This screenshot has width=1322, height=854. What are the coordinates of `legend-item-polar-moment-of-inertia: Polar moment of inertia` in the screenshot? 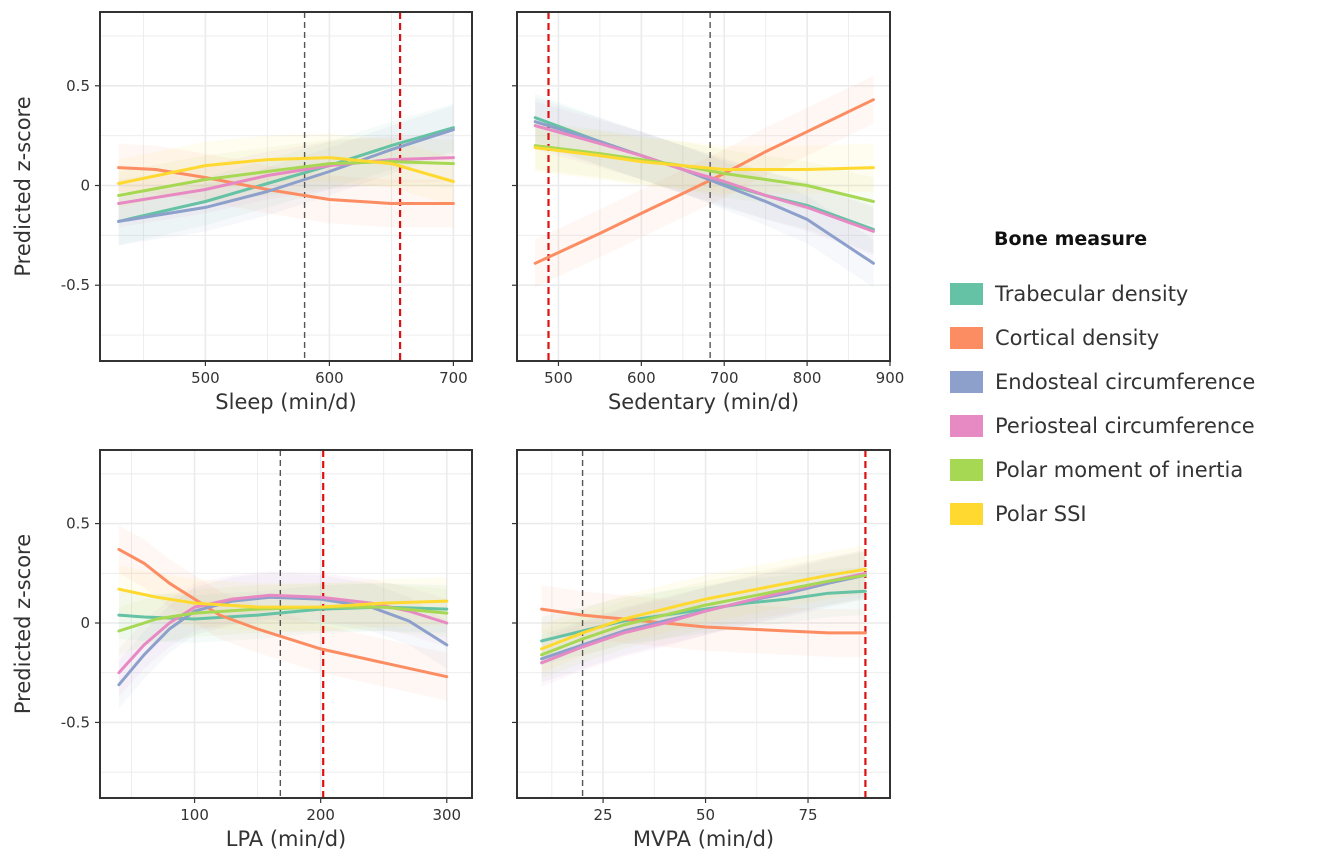 It's located at (1102, 470).